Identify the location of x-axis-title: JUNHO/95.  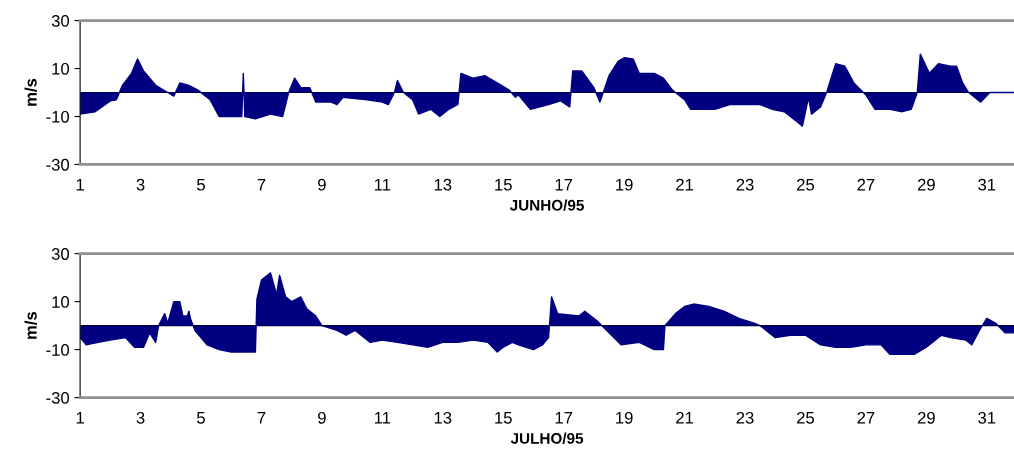
(546, 205).